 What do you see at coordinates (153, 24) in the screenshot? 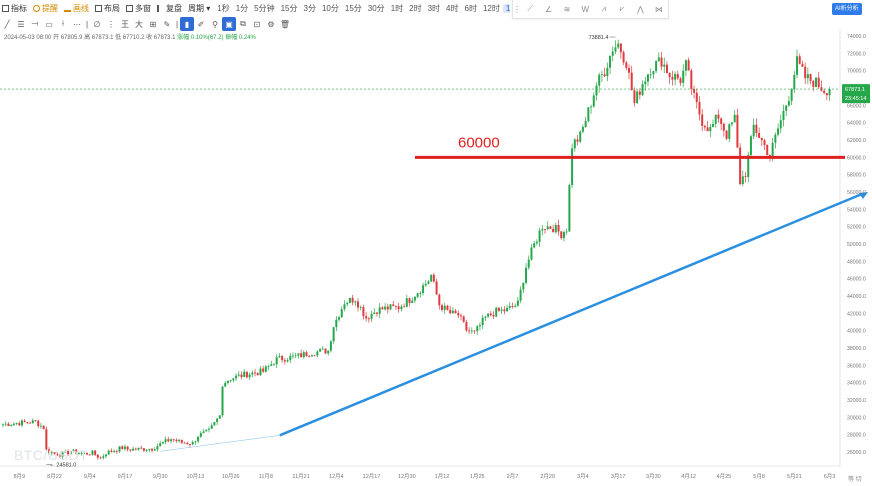
I see `measure-tool-icon: ⊞` at bounding box center [153, 24].